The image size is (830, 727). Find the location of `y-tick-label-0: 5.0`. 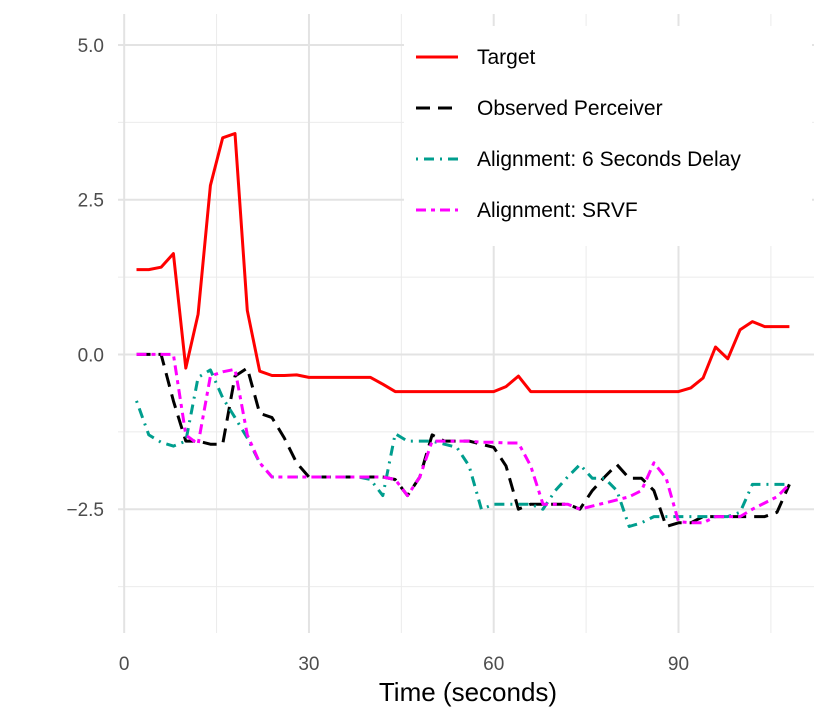

y-tick-label-0: 5.0 is located at coordinates (91, 46).